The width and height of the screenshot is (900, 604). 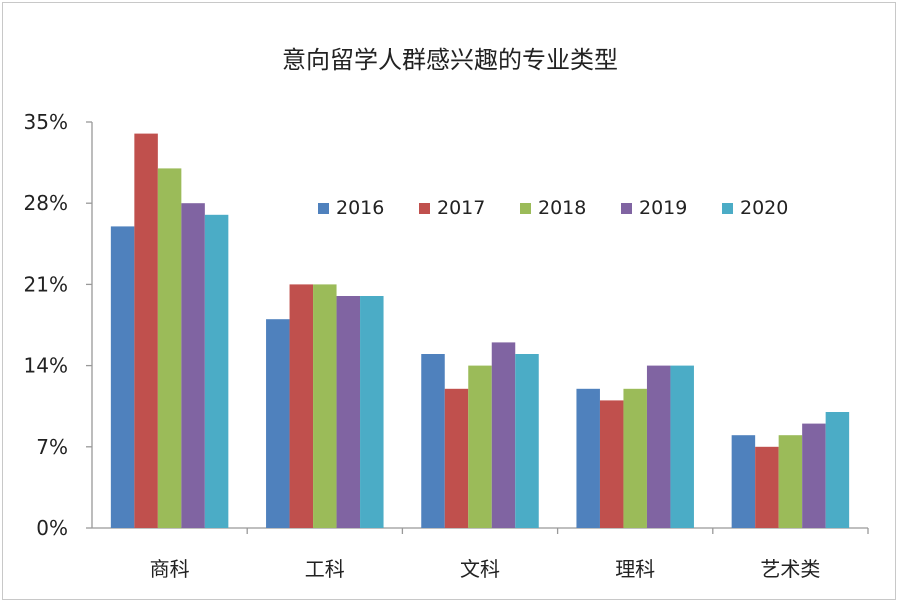 I want to click on x-category-label: 艺术类, so click(x=790, y=569).